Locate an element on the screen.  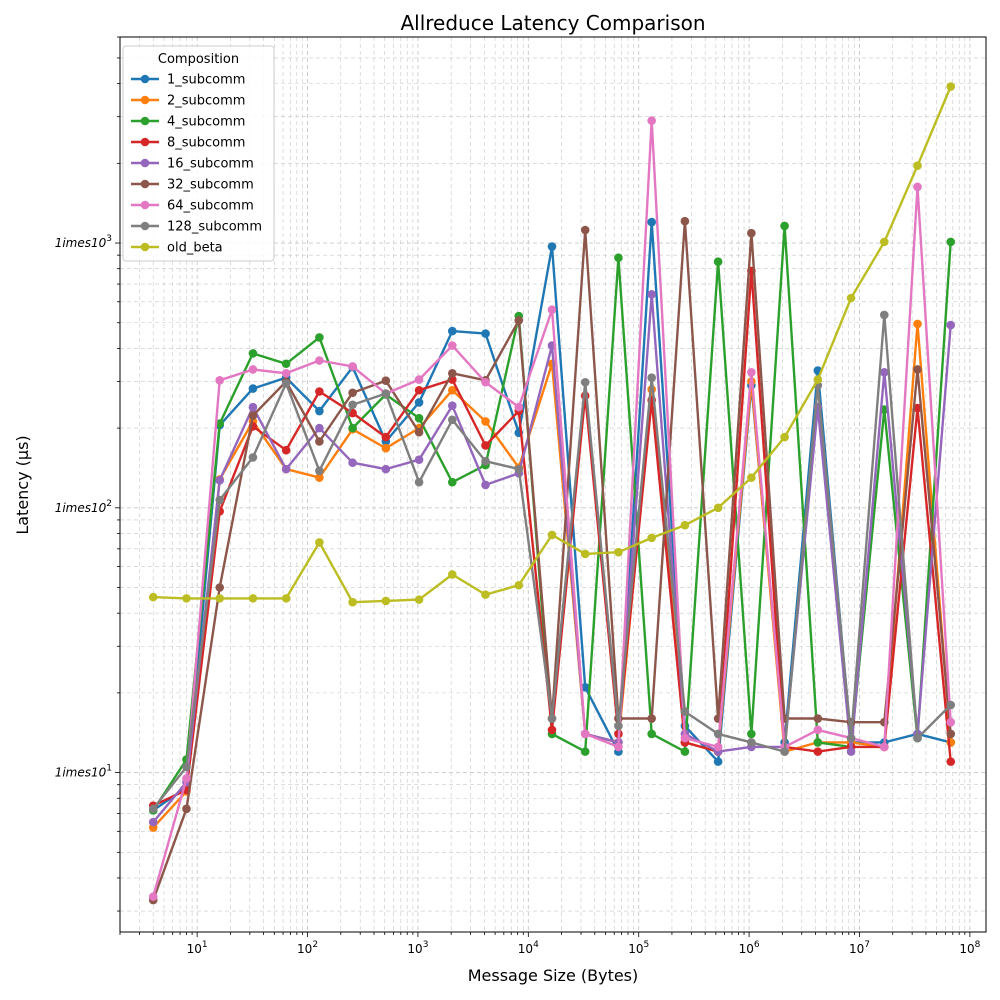
legend-label: 8_subcomm is located at coordinates (206, 143).